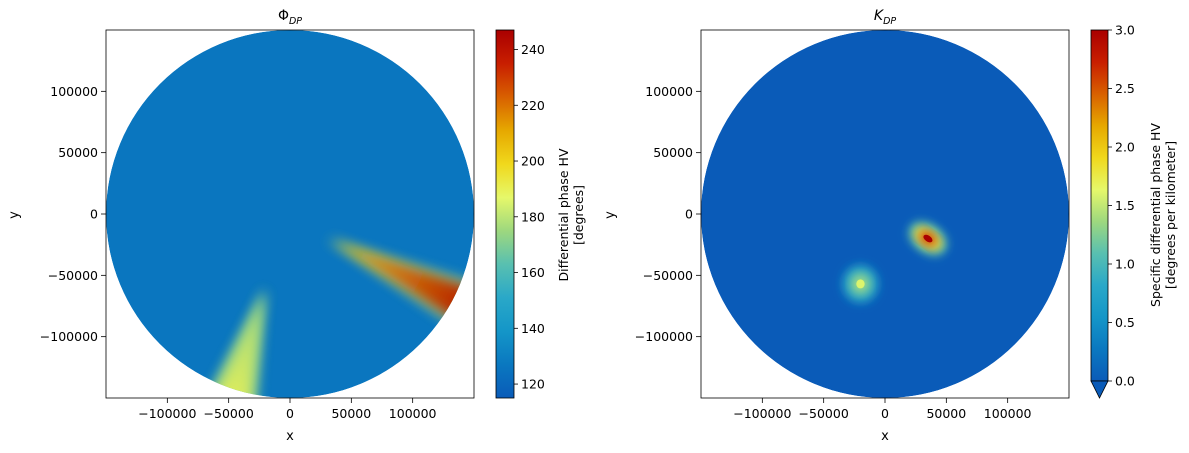 The width and height of the screenshot is (1189, 453). Describe the element at coordinates (1125, 381) in the screenshot. I see `kdp-colorbar-tick-label: 0.0` at that location.